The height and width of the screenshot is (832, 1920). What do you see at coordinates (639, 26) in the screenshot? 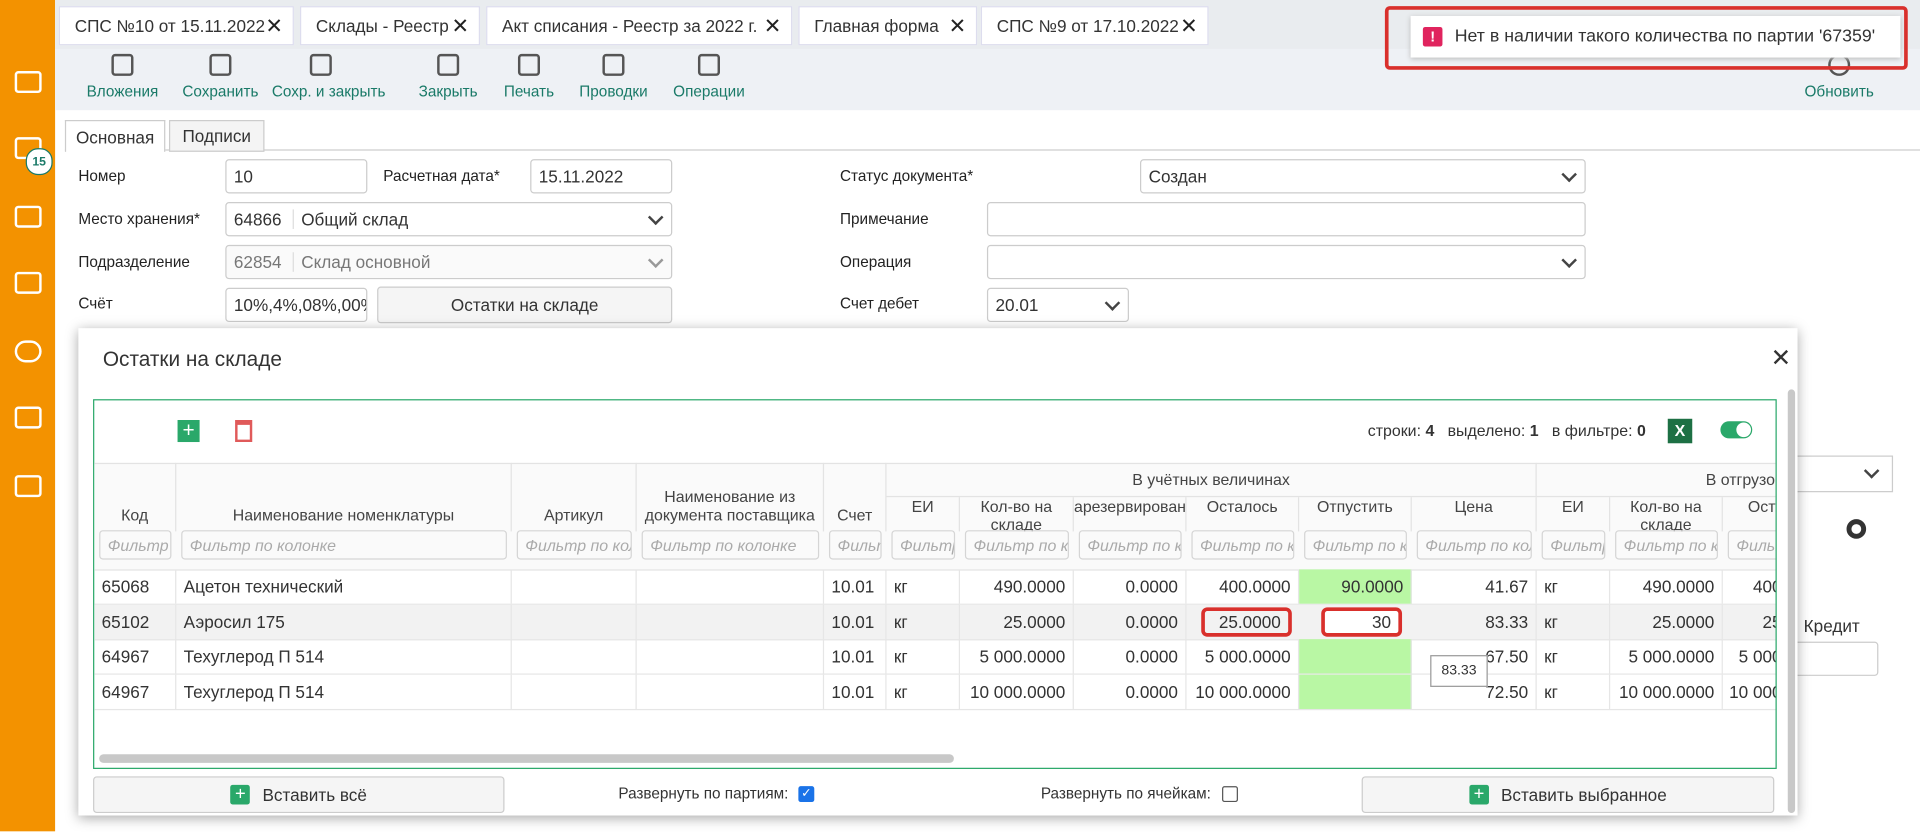
I see `tab: Акт списания - Реестр за 2022 г. ✕` at bounding box center [639, 26].